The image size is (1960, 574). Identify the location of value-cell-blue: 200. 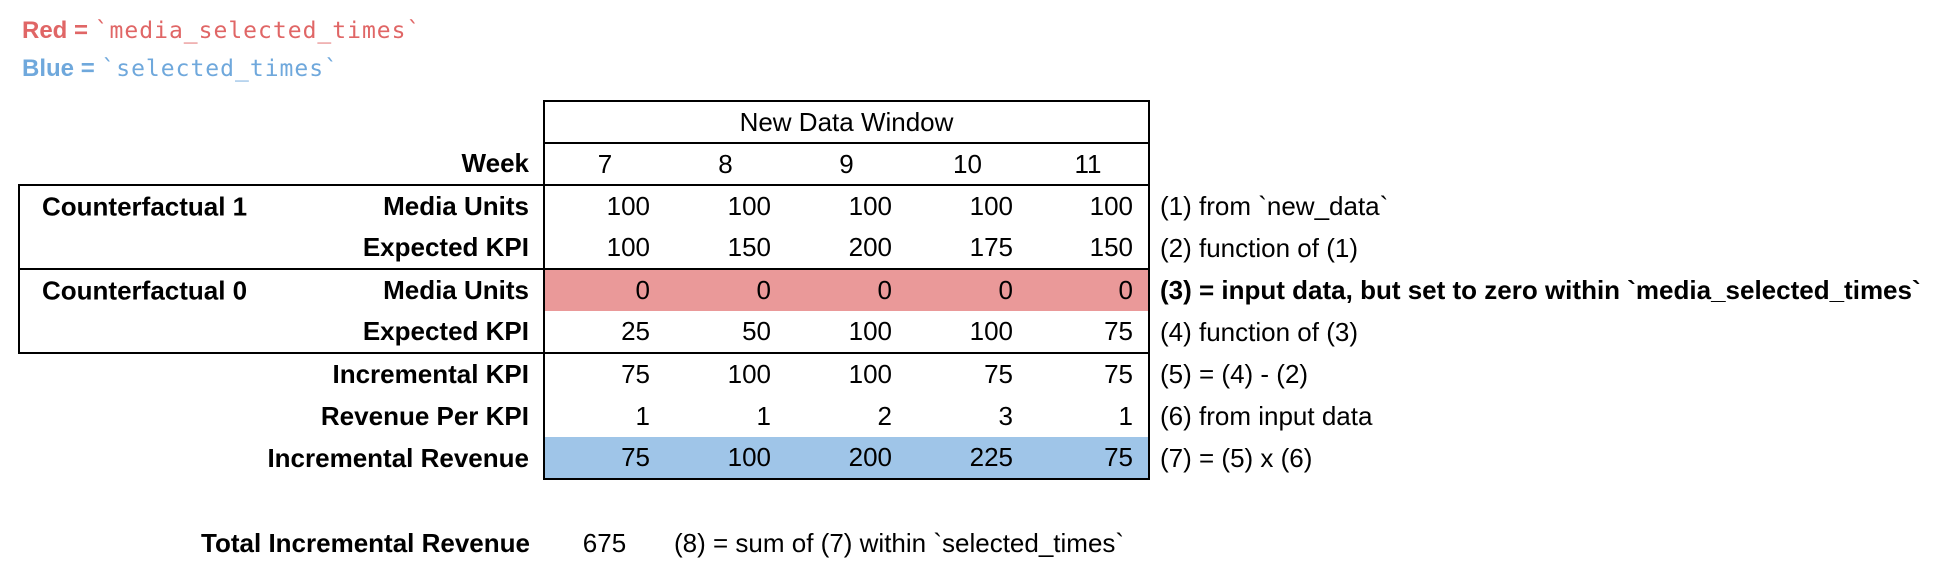
(846, 458).